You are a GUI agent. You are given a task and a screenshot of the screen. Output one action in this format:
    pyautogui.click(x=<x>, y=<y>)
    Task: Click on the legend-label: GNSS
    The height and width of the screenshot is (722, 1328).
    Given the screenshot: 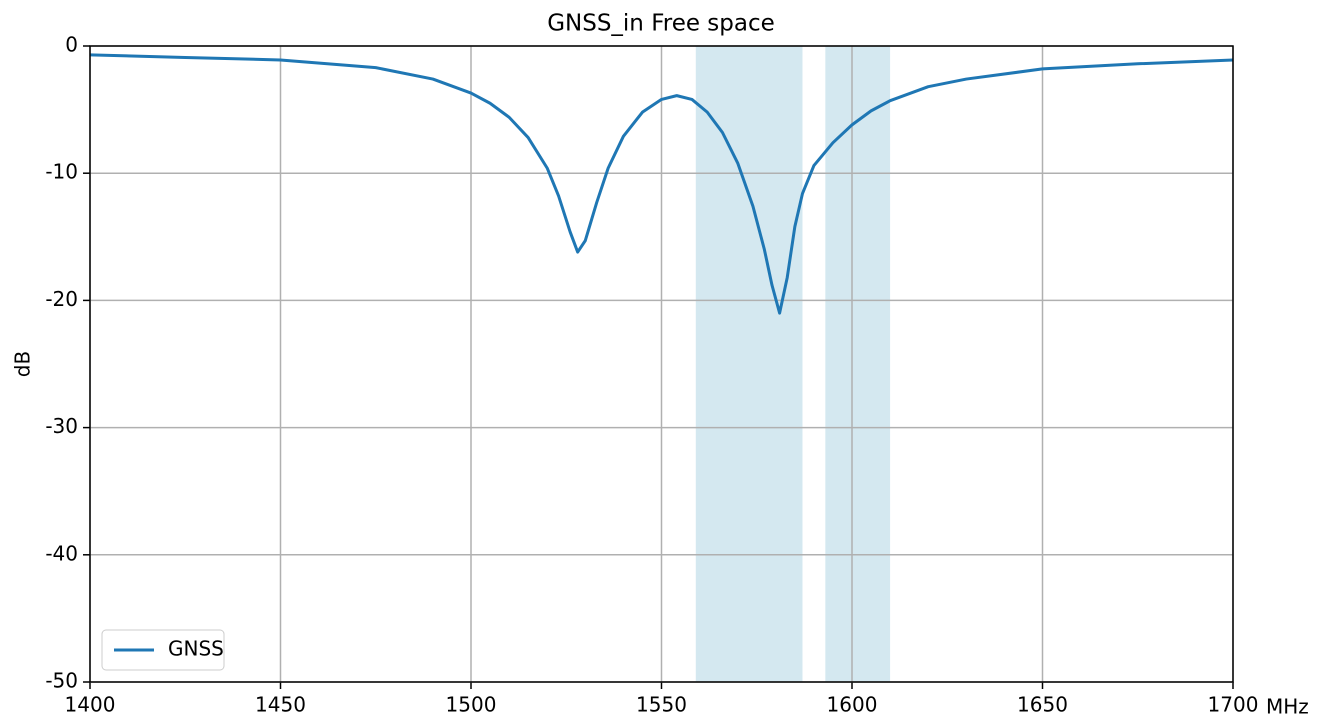 What is the action you would take?
    pyautogui.click(x=196, y=649)
    